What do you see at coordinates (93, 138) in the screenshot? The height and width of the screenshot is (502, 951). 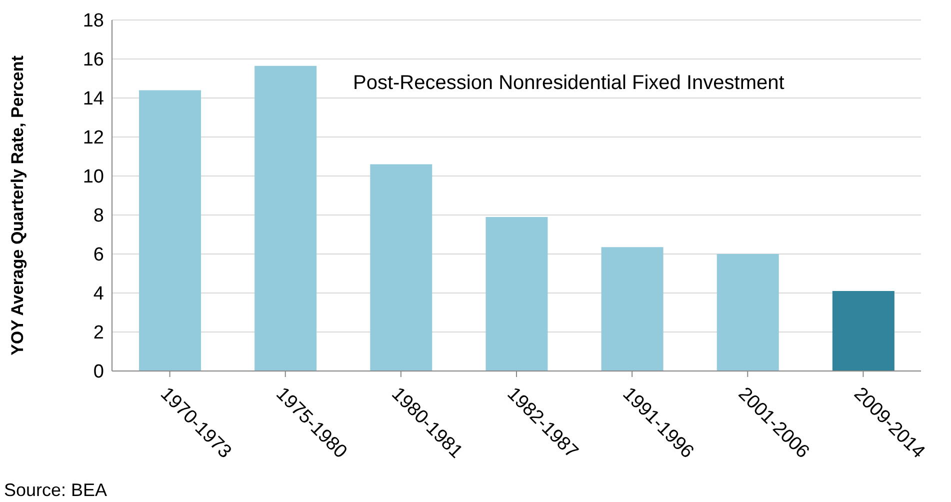 I see `y-tick-label: 12` at bounding box center [93, 138].